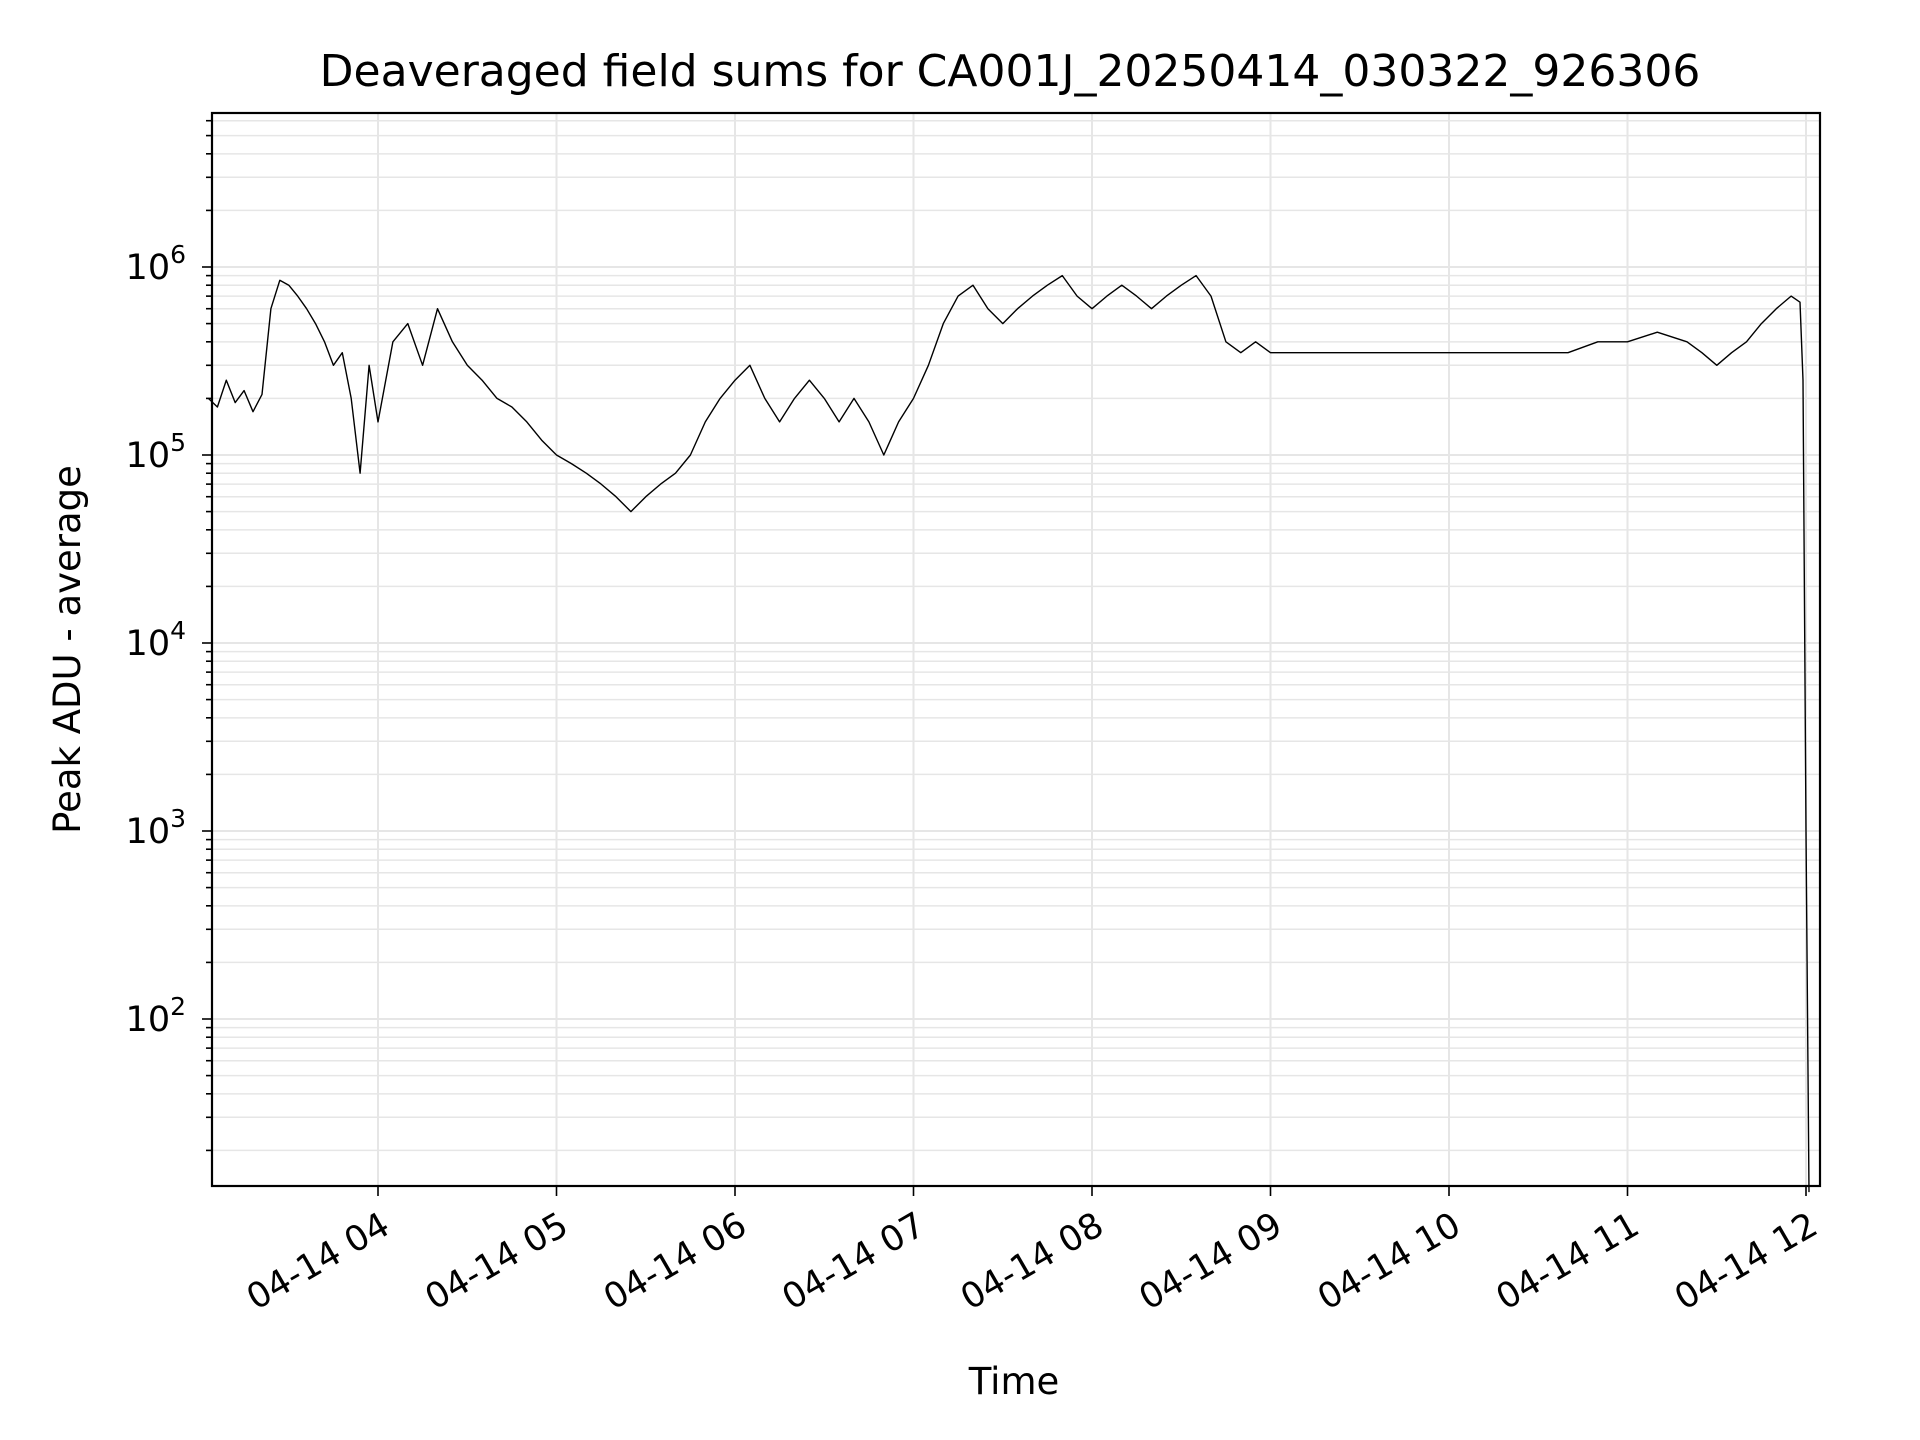  Describe the element at coordinates (675, 1261) in the screenshot. I see `x-tick-label: 04-14 06` at that location.